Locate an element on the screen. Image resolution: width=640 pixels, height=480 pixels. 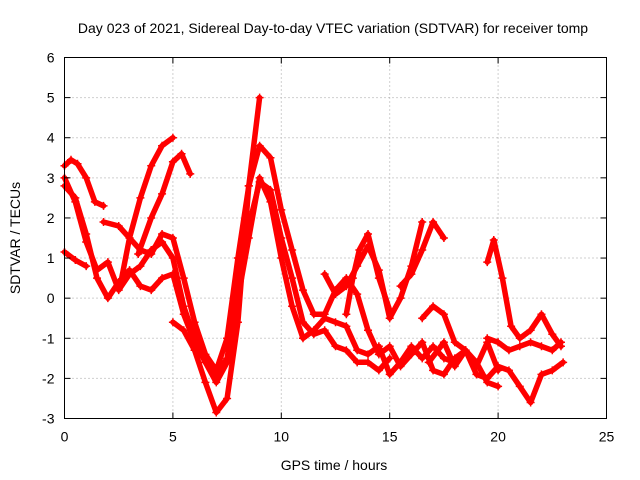
x-tick-label: 25 is located at coordinates (607, 437).